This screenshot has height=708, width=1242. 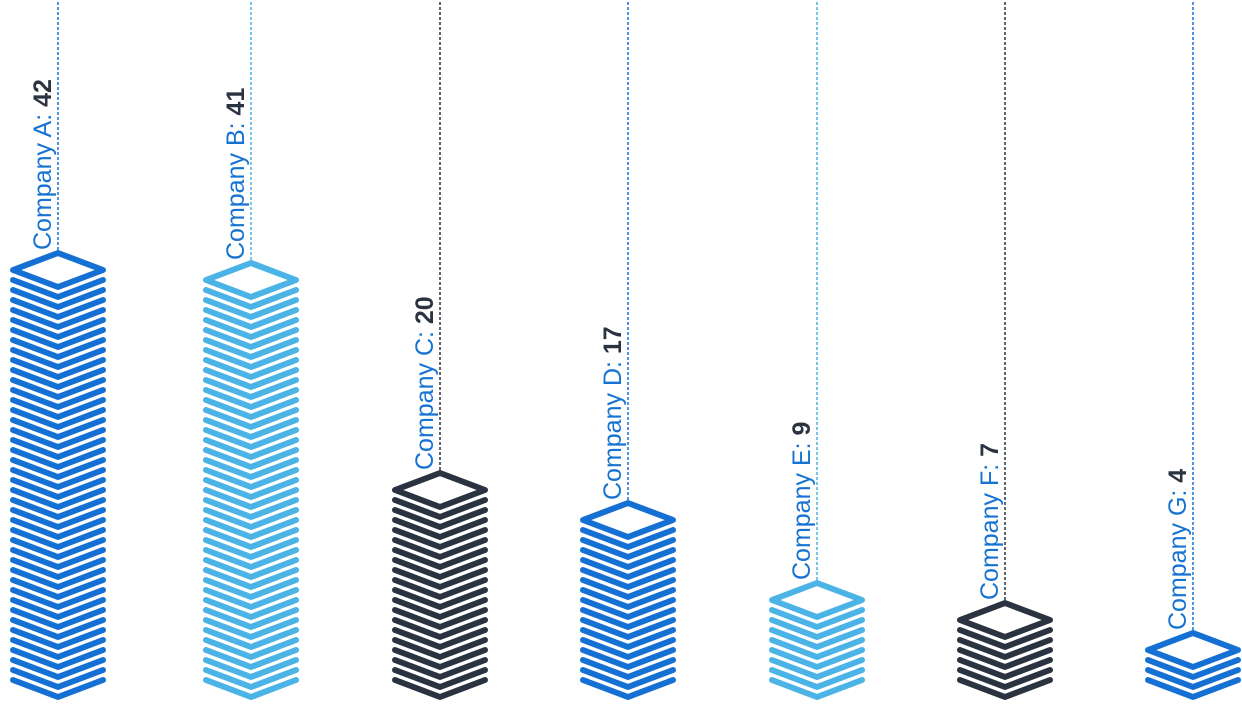 What do you see at coordinates (1178, 556) in the screenshot?
I see `bar-label-name: Company G:` at bounding box center [1178, 556].